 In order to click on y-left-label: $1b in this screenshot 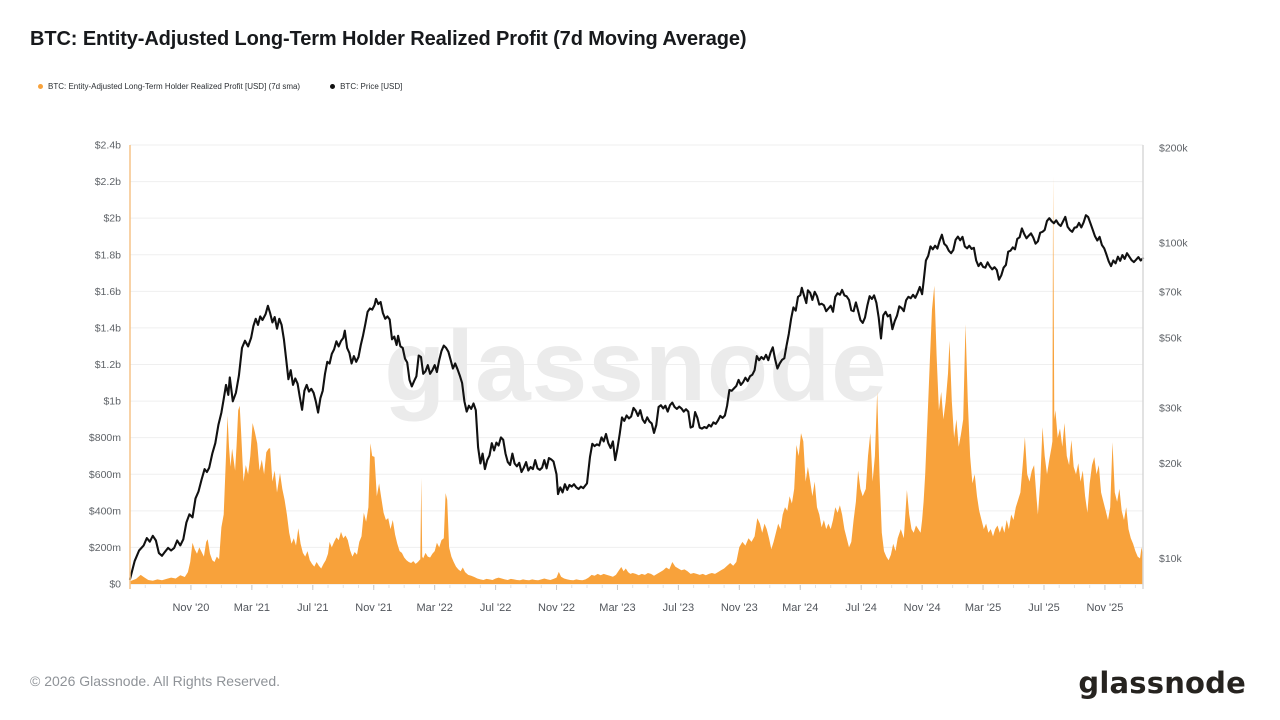, I will do `click(112, 402)`.